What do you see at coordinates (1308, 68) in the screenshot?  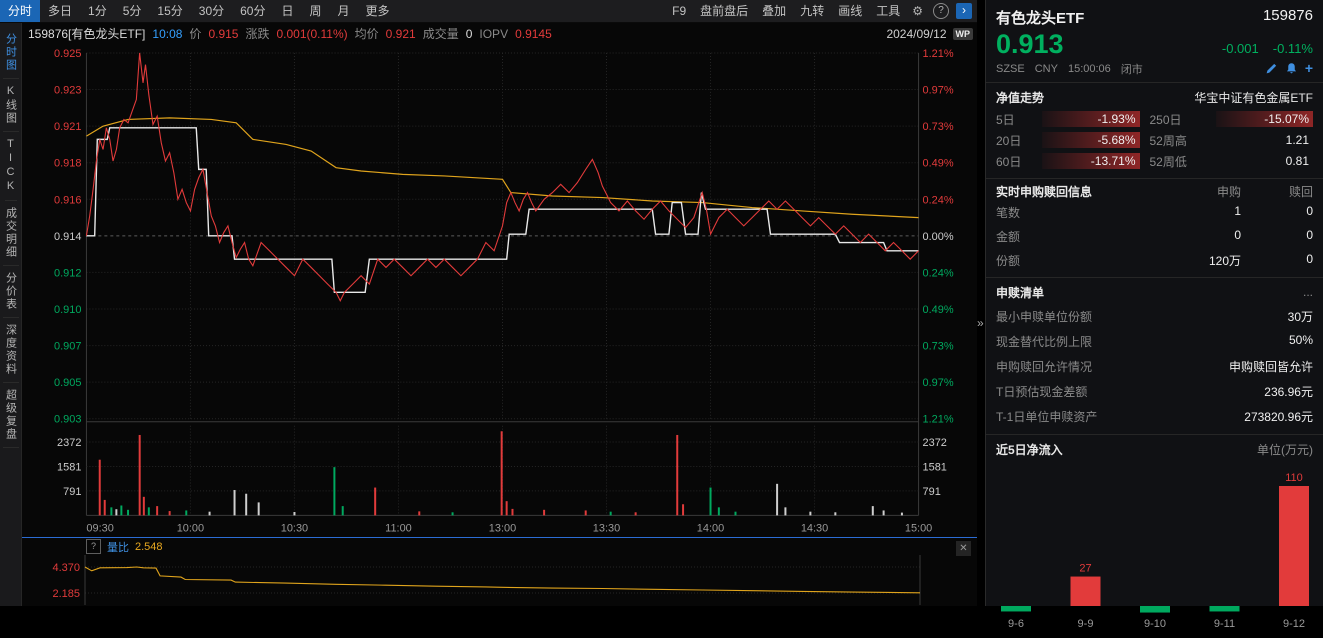 I see `add-watchlist-icon: +` at bounding box center [1308, 68].